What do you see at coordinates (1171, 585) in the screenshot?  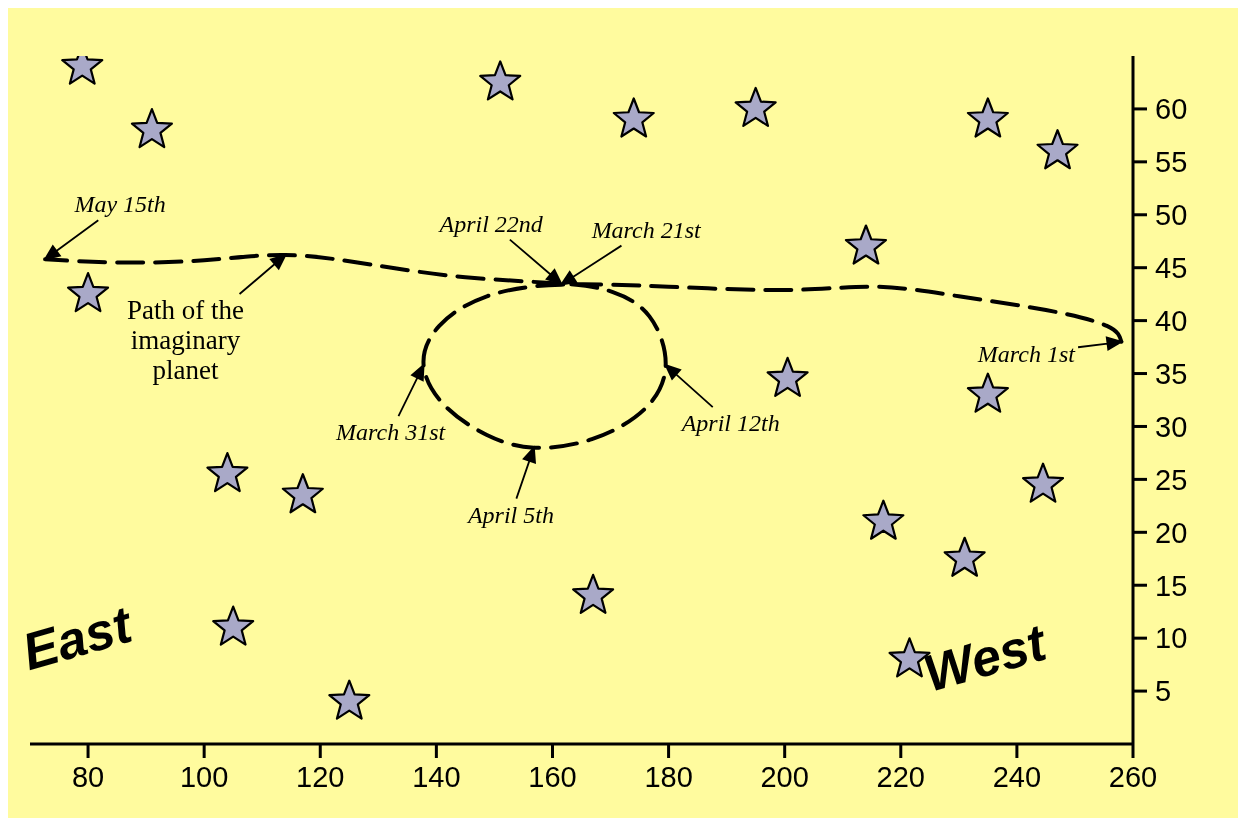 I see `y-tick-label: 15` at bounding box center [1171, 585].